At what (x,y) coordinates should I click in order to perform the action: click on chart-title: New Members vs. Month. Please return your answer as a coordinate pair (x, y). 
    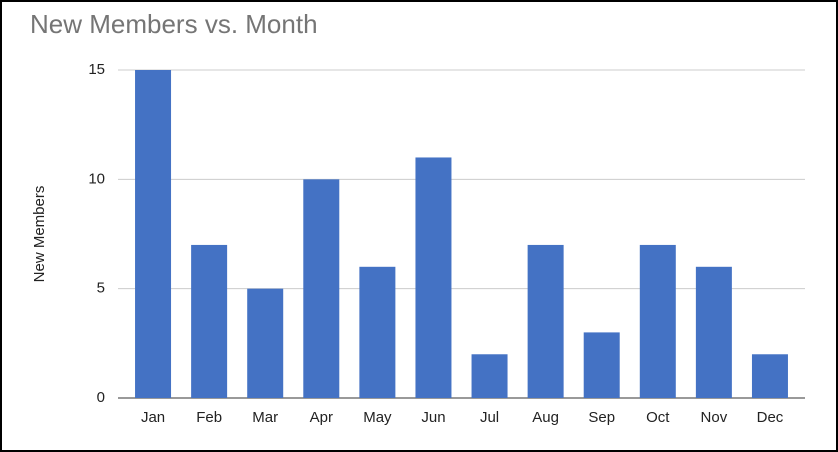
    Looking at the image, I should click on (174, 24).